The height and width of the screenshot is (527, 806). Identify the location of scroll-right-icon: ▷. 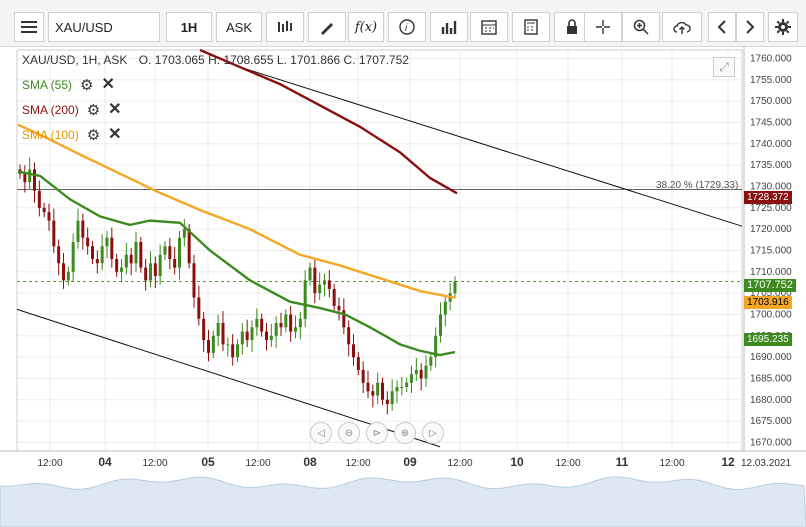
(433, 433).